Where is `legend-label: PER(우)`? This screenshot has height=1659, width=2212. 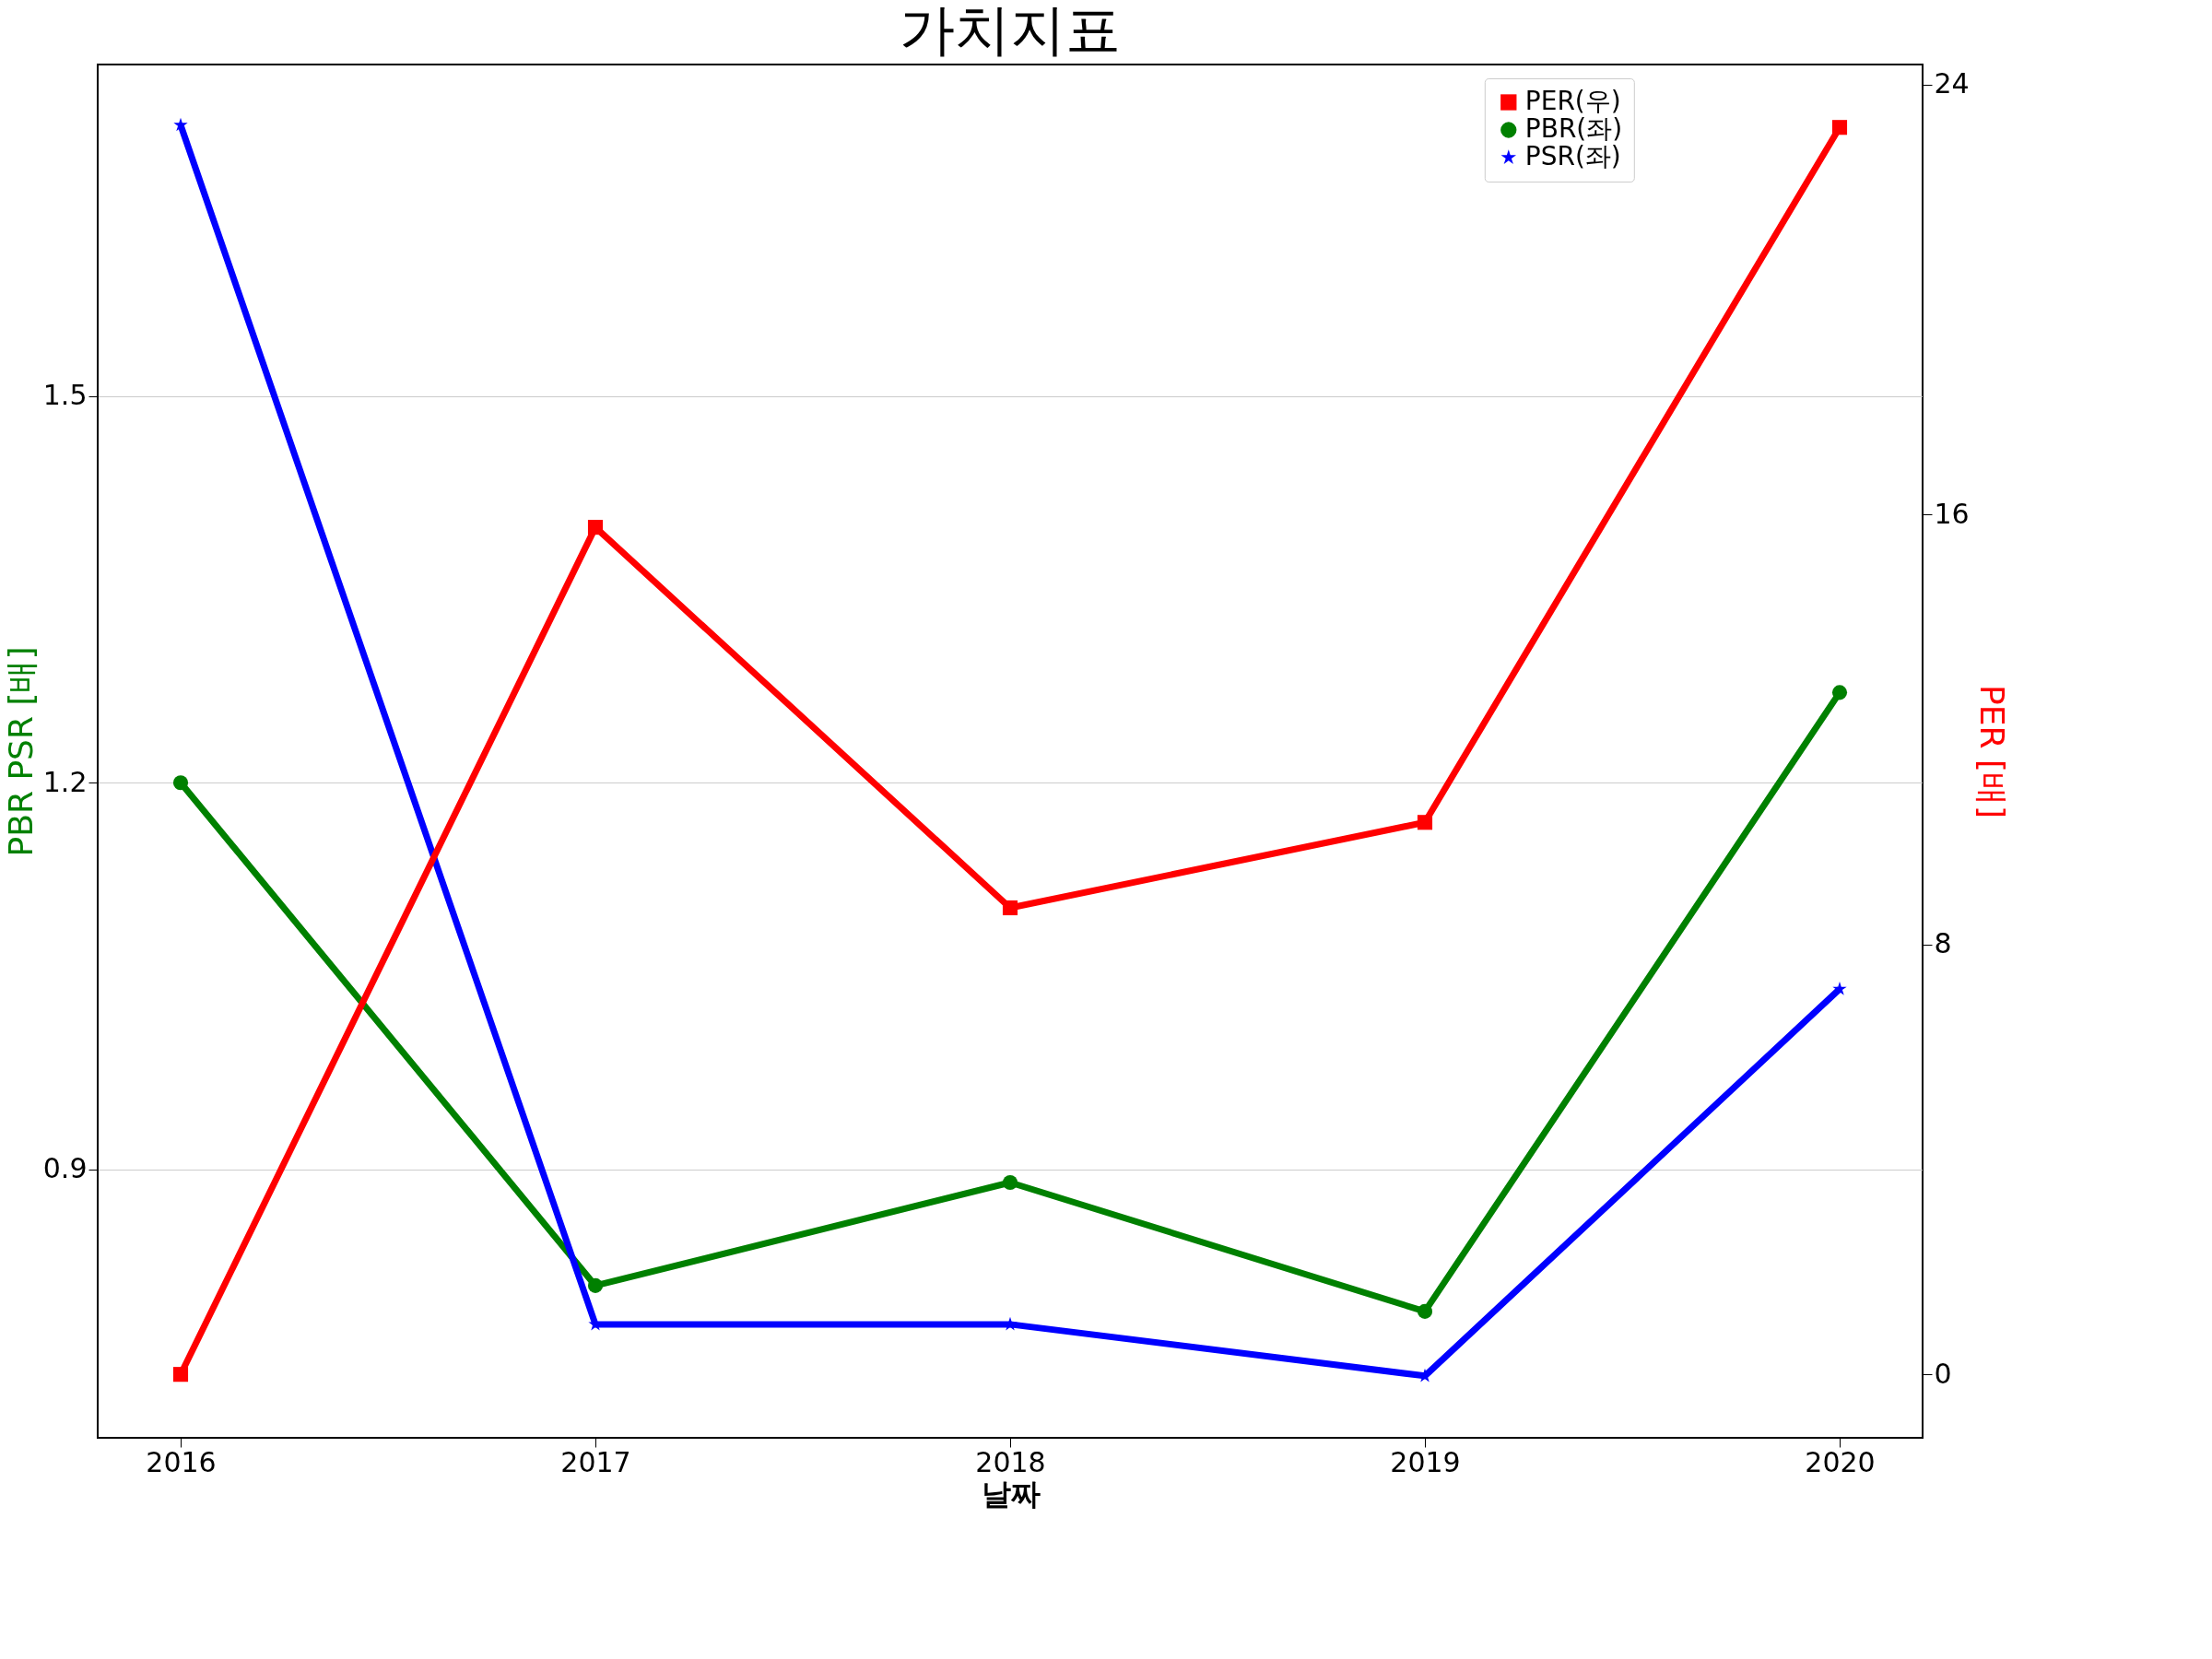 legend-label: PER(우) is located at coordinates (1572, 101).